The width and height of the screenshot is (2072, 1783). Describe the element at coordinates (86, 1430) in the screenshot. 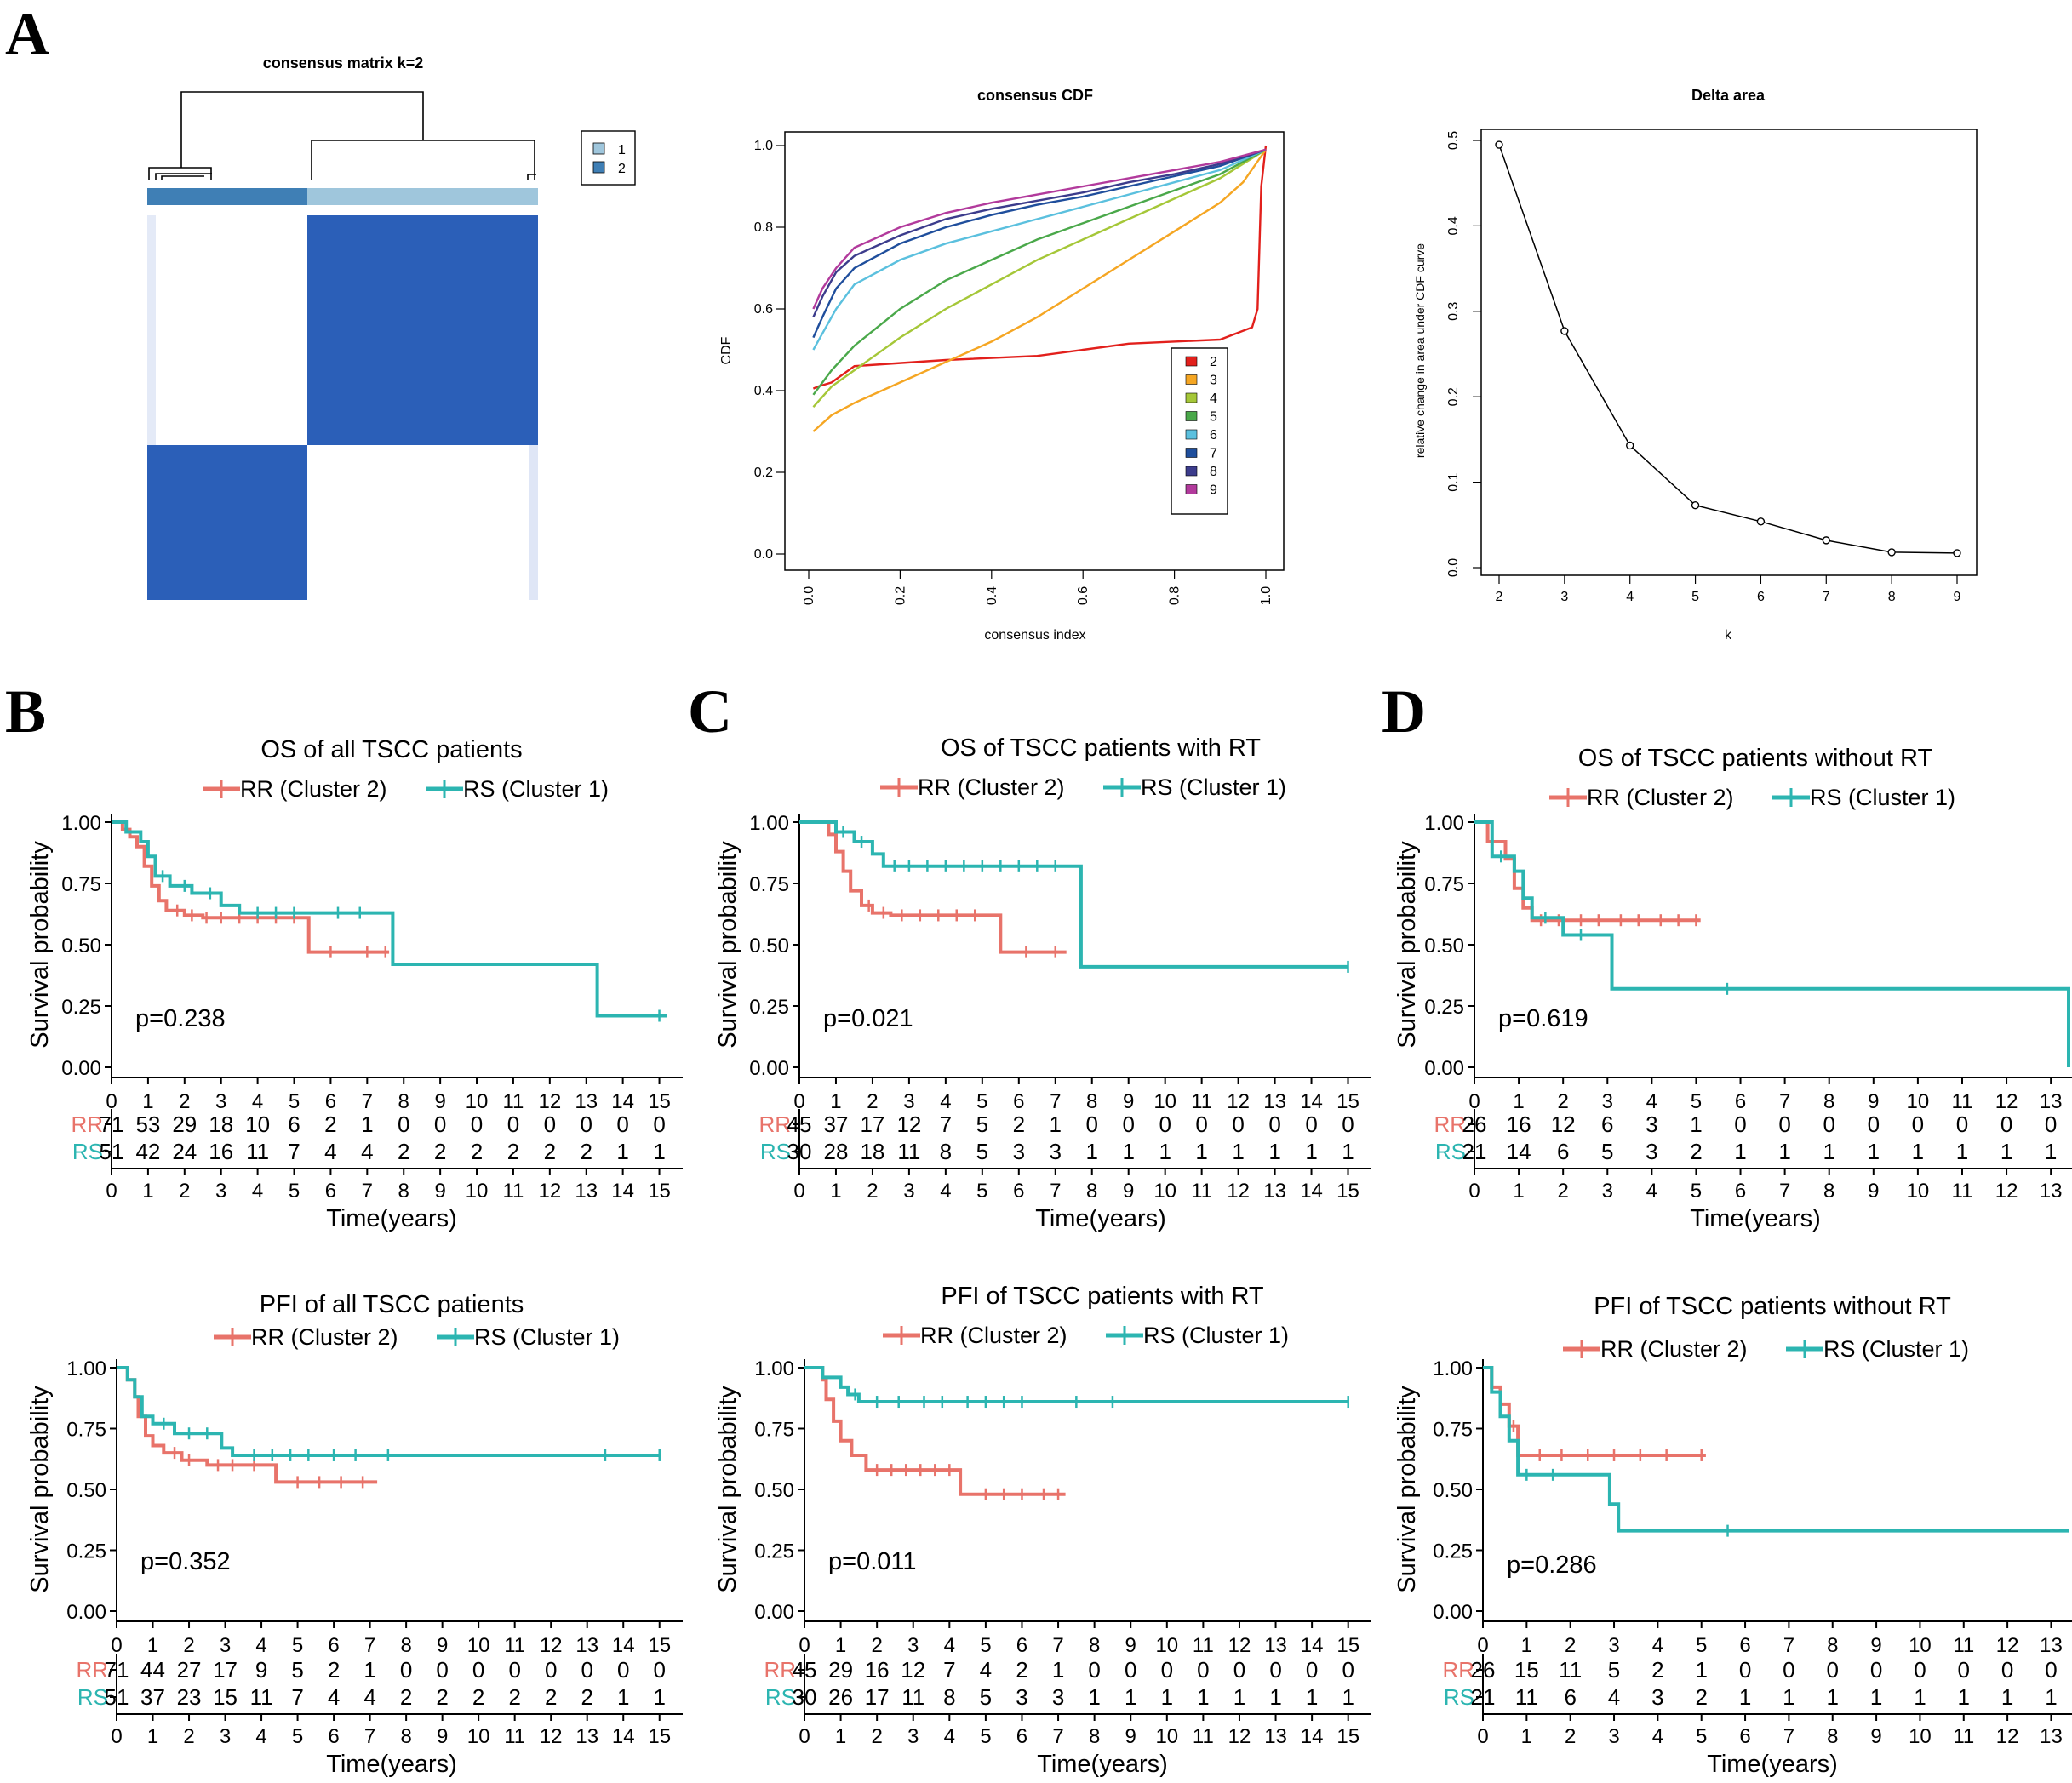

I see `pfi-all-ytick-label: 0.75` at that location.